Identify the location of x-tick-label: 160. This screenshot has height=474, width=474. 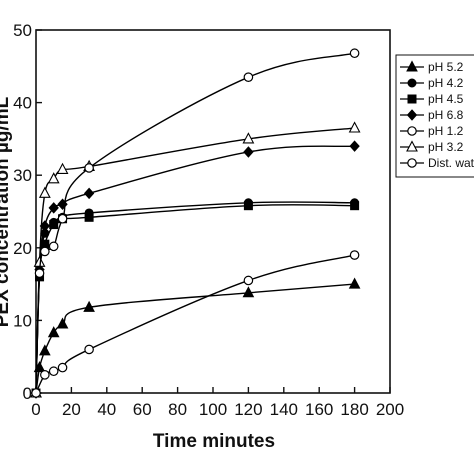
(319, 409).